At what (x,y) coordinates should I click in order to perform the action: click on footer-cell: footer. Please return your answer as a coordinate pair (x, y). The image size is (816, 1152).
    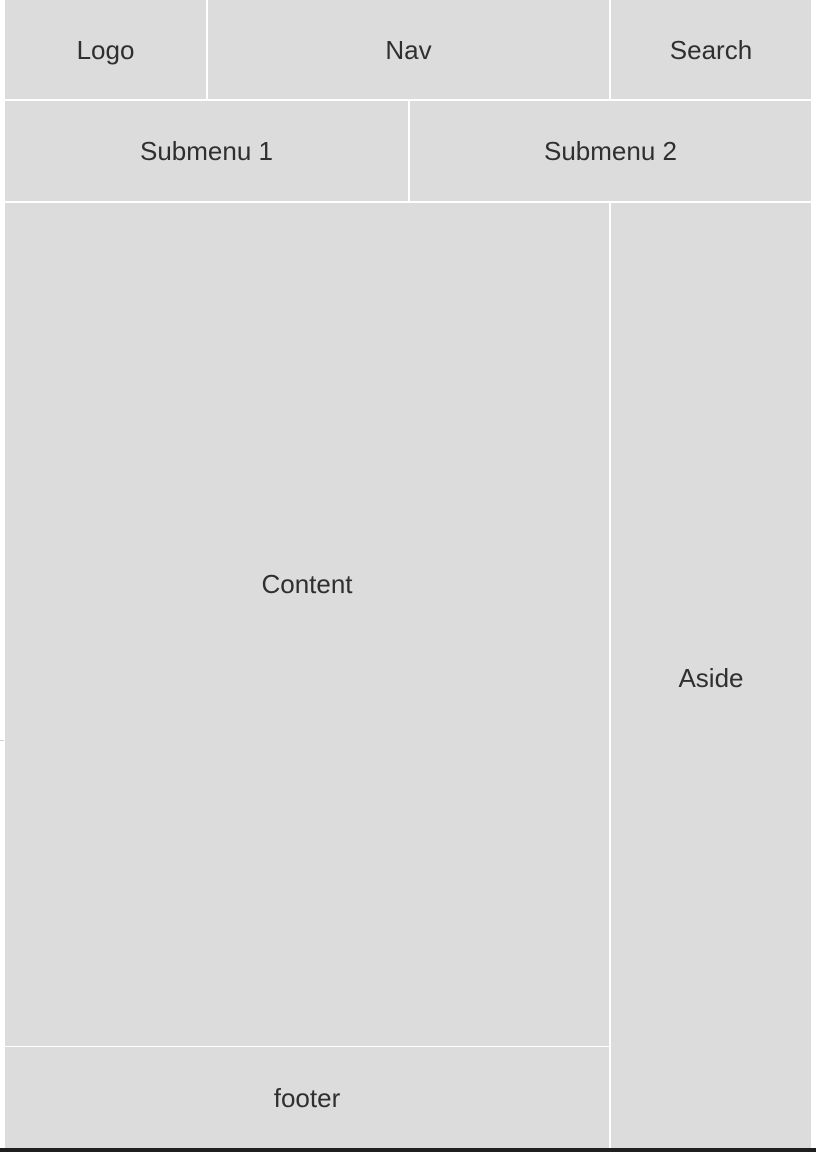
    Looking at the image, I should click on (307, 1097).